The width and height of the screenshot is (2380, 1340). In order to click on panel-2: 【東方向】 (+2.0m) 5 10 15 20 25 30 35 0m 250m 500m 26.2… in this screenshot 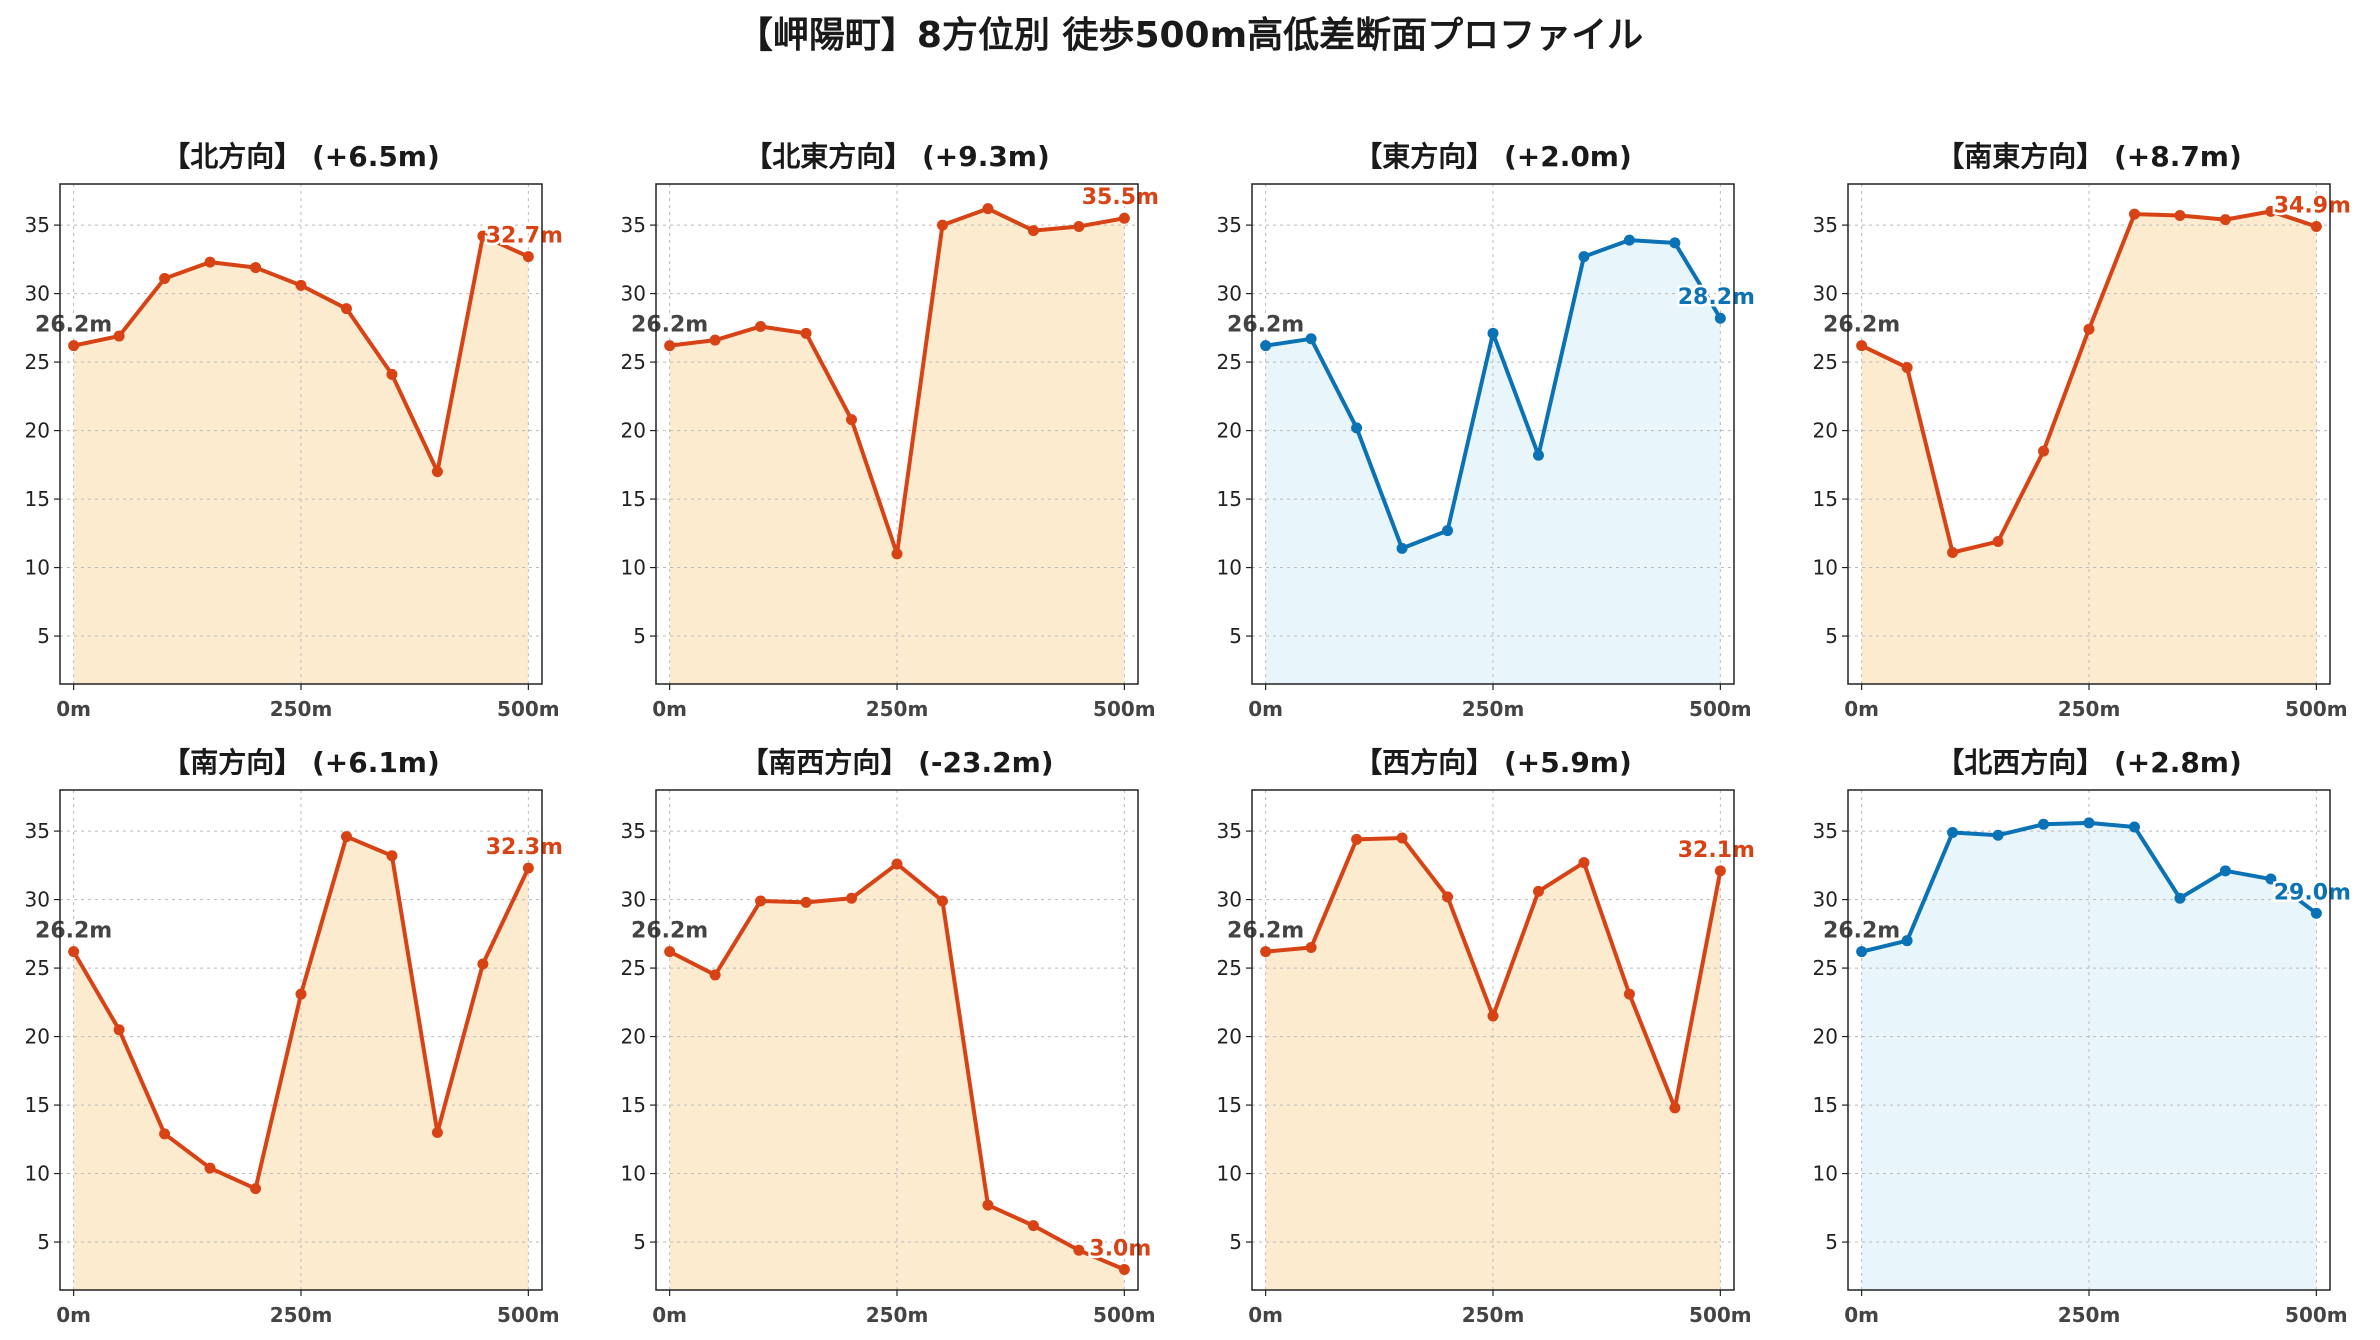, I will do `click(1487, 430)`.